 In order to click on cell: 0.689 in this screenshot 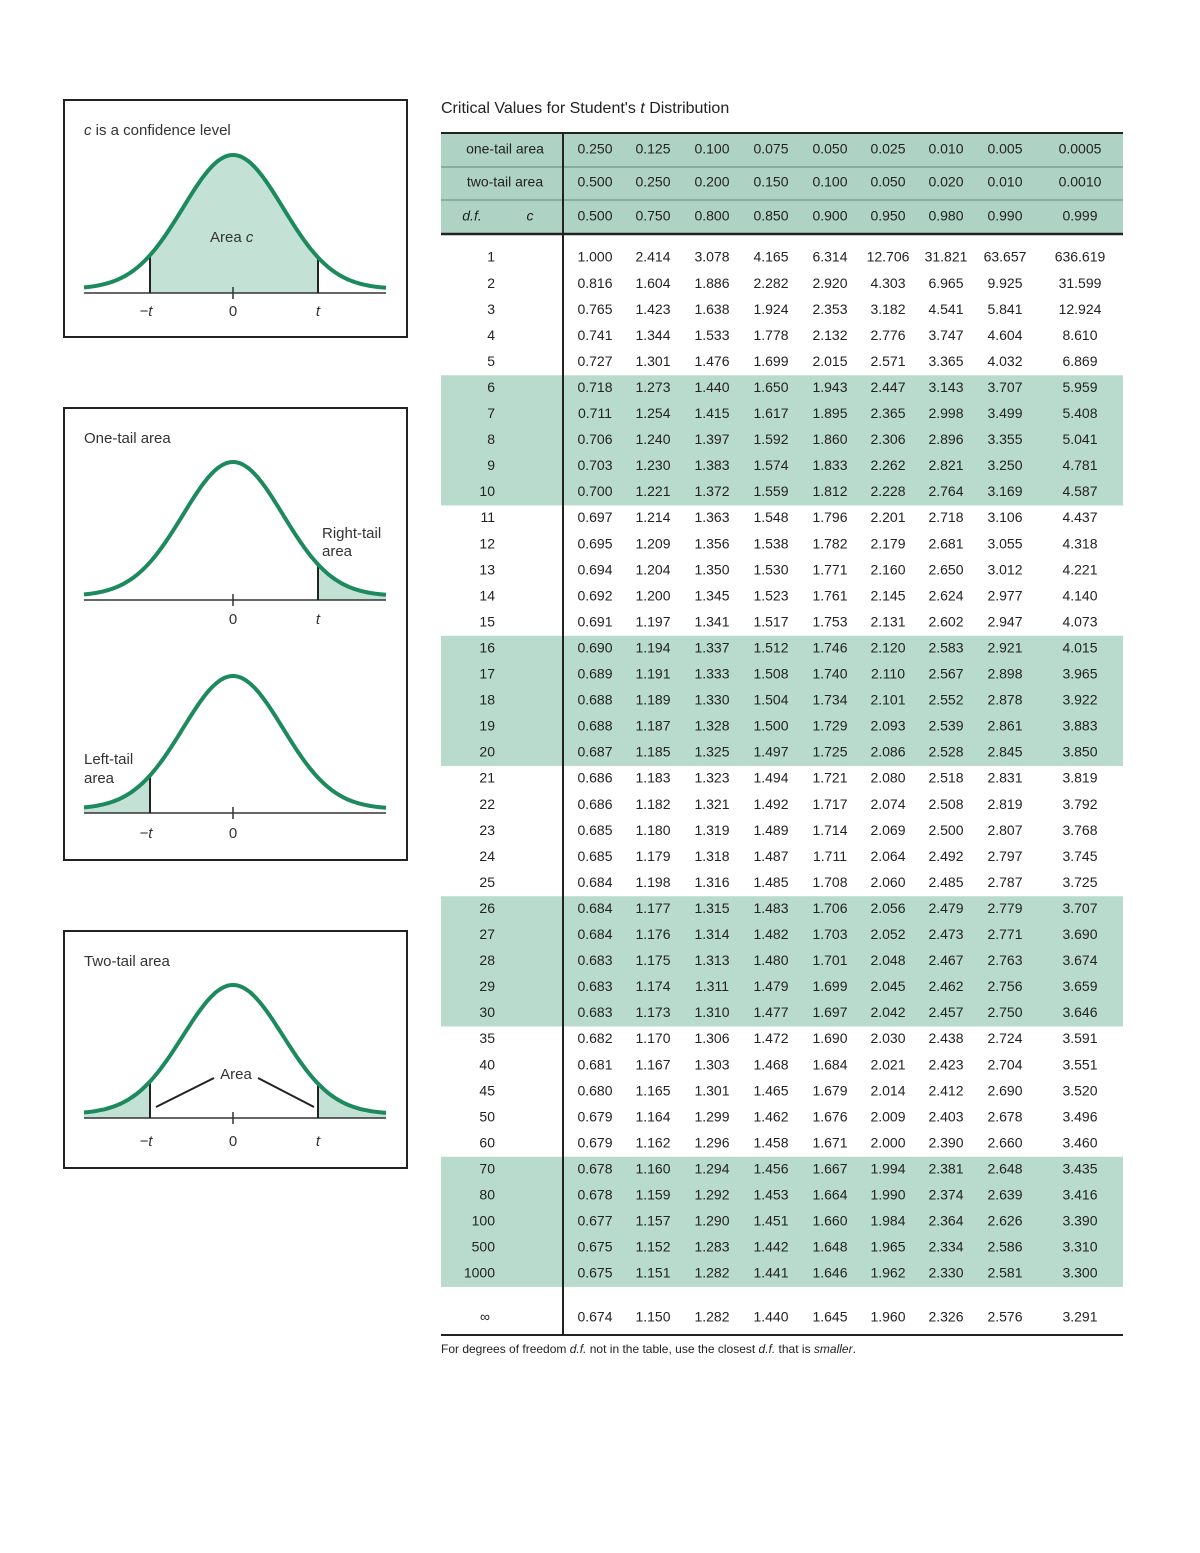, I will do `click(594, 674)`.